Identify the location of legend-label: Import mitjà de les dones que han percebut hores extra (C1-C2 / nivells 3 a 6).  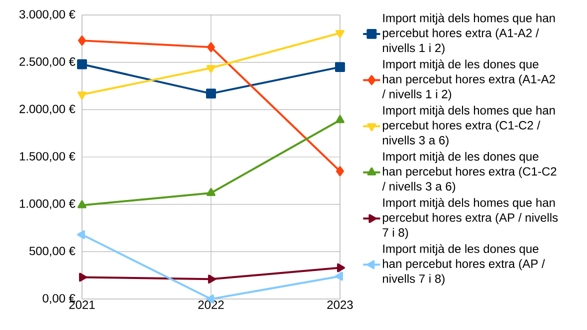
(469, 172).